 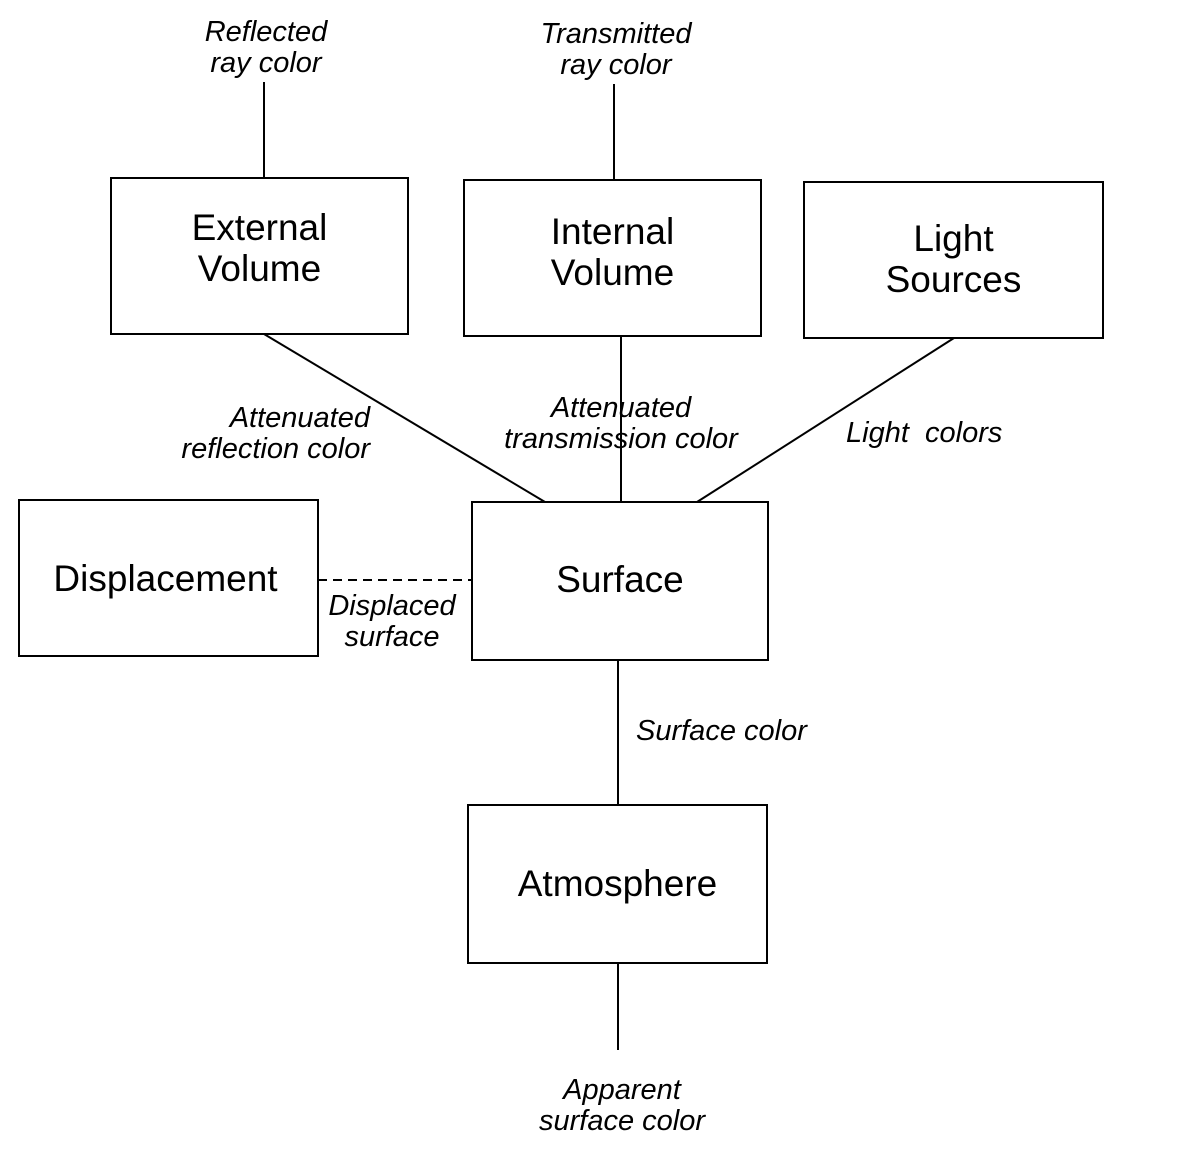 I want to click on displacement-box: Displacement, so click(x=168, y=578).